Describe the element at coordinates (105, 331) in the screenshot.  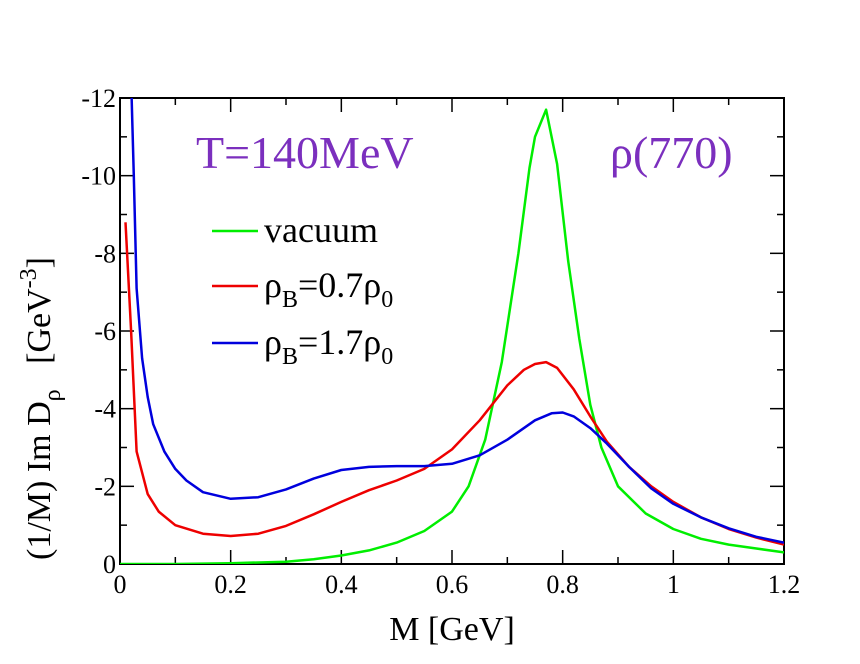
I see `y-tick-label: -6` at that location.